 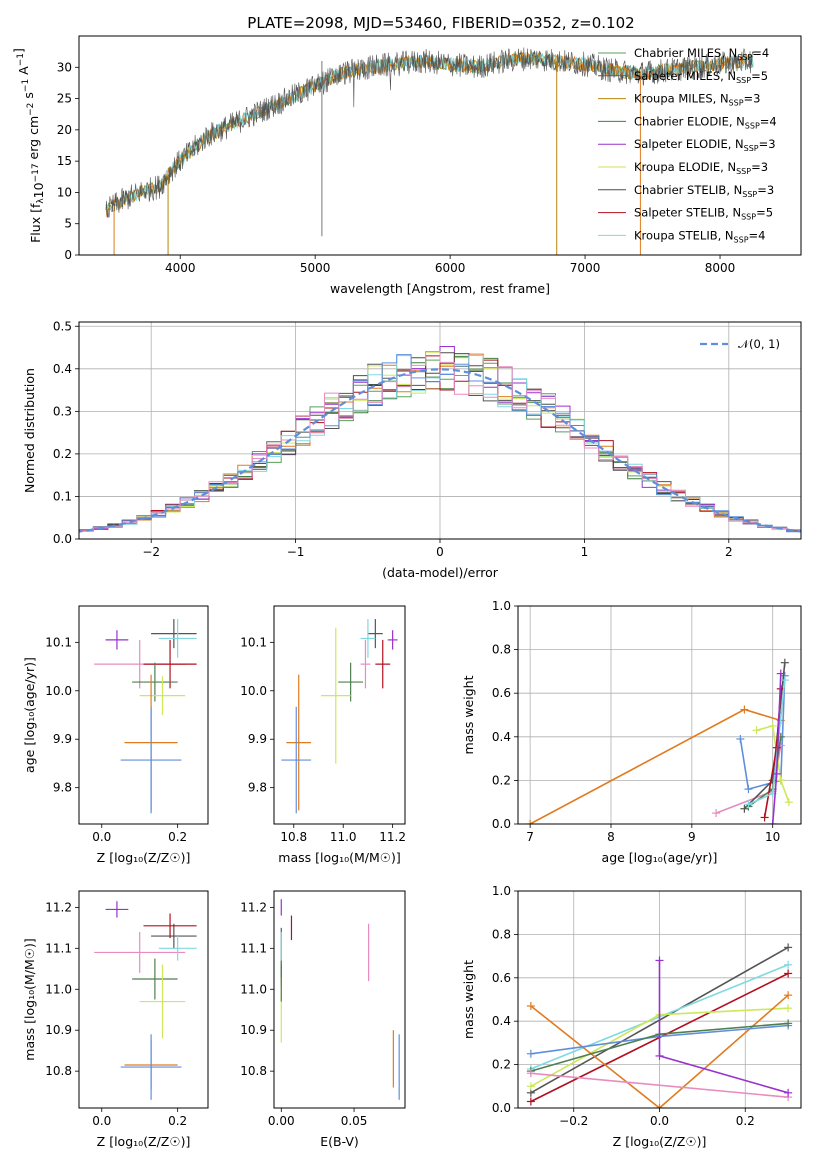 What do you see at coordinates (392, 837) in the screenshot?
I see `x-tick-label: 11.2` at bounding box center [392, 837].